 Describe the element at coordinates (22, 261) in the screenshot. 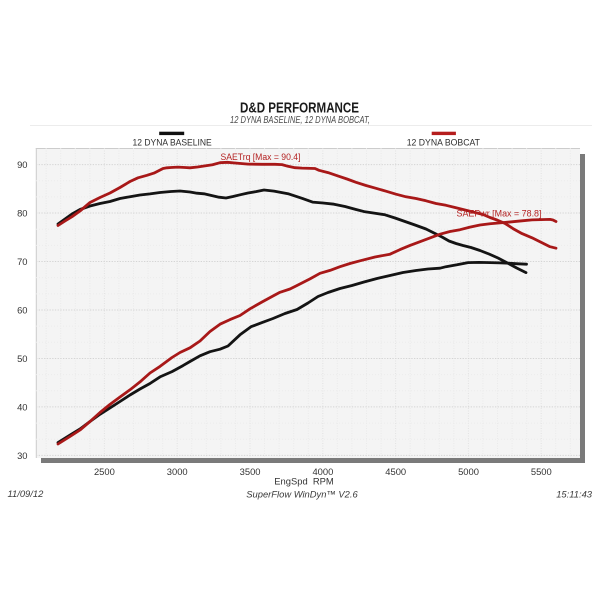

I see `svg-text: 70` at that location.